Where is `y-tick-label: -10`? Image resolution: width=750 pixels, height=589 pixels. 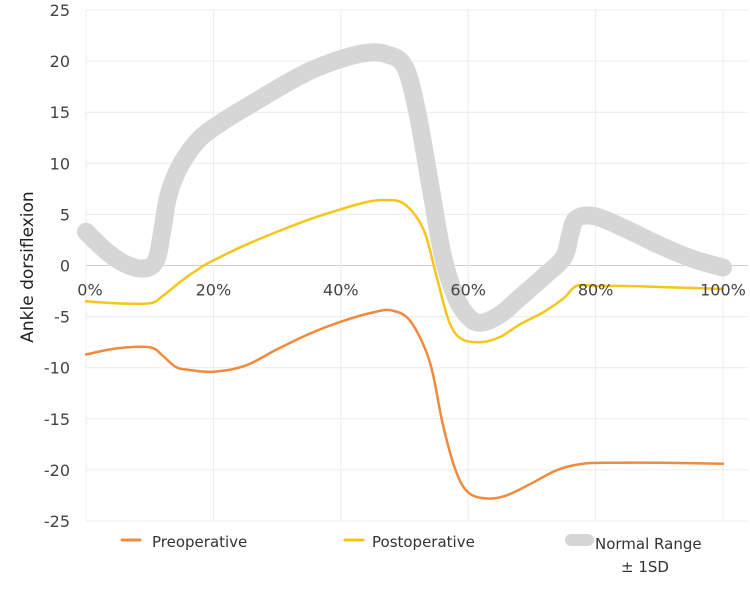 y-tick-label: -10 is located at coordinates (57, 368).